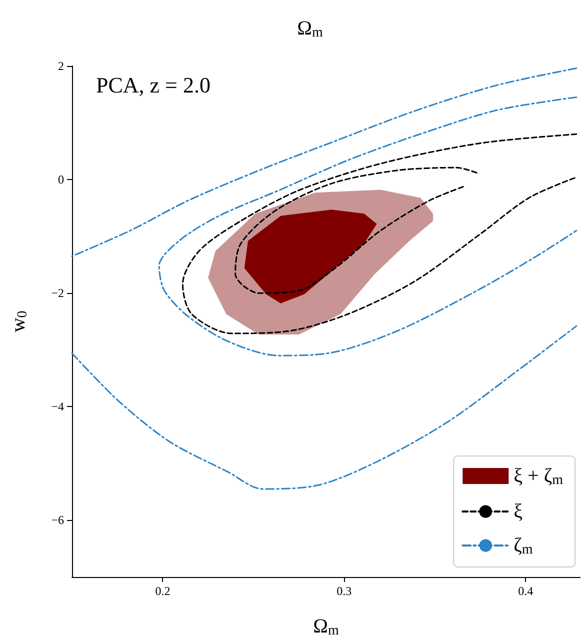 This screenshot has height=643, width=581. What do you see at coordinates (19, 321) in the screenshot?
I see `y-axis-title: w0` at bounding box center [19, 321].